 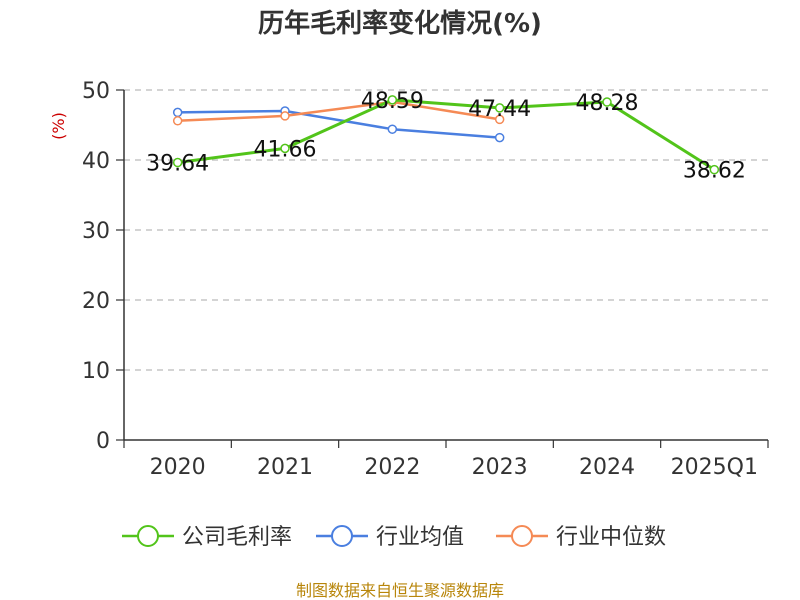 I want to click on y-tick-label: 10, so click(x=96, y=371).